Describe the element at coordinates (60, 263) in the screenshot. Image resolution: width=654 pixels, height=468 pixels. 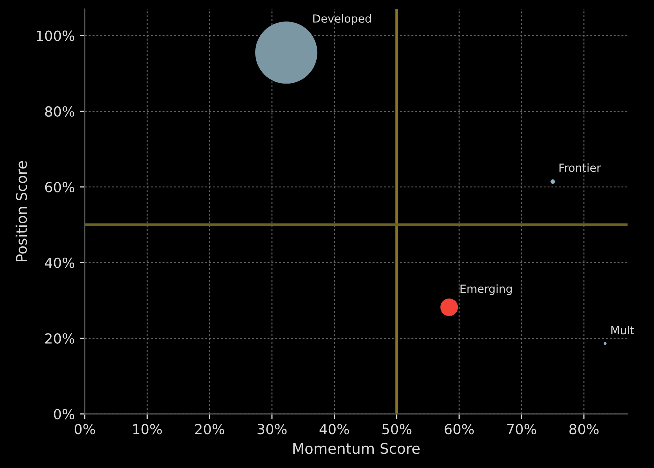
I see `y-tick-label: 40%` at that location.